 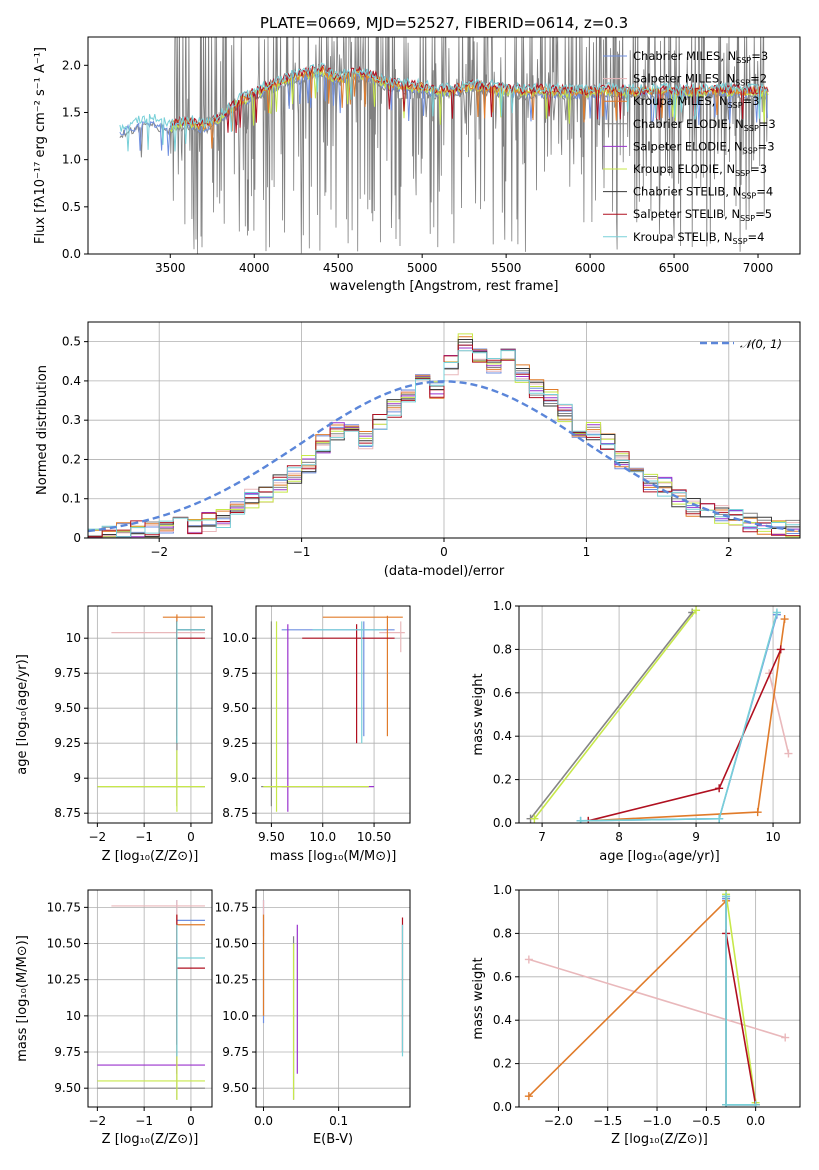 I want to click on x-tick-label: 6000, so click(x=590, y=268).